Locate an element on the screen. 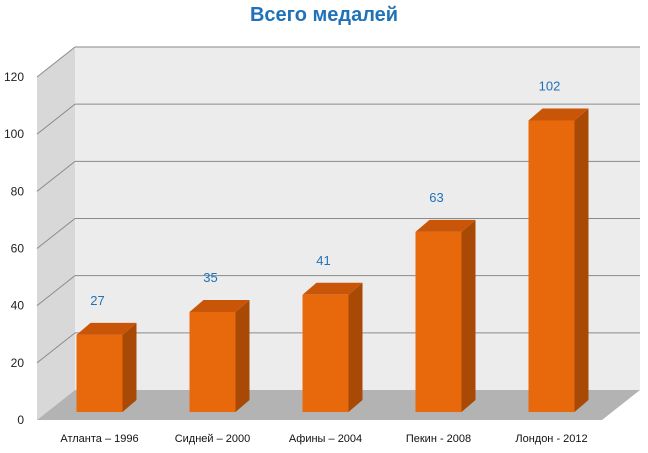  data-label: 27 is located at coordinates (97, 300).